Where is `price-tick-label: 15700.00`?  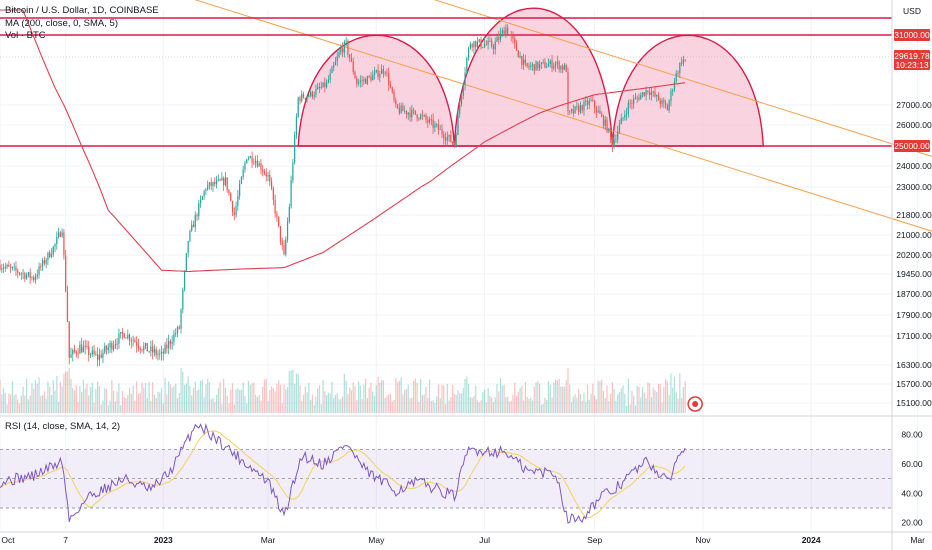 price-tick-label: 15700.00 is located at coordinates (914, 384).